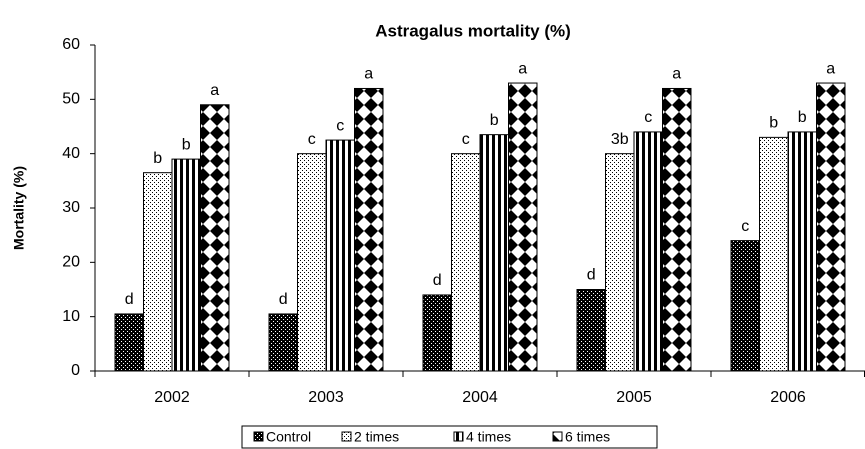 Image resolution: width=865 pixels, height=449 pixels. What do you see at coordinates (634, 397) in the screenshot?
I see `x-tick-label: 2005` at bounding box center [634, 397].